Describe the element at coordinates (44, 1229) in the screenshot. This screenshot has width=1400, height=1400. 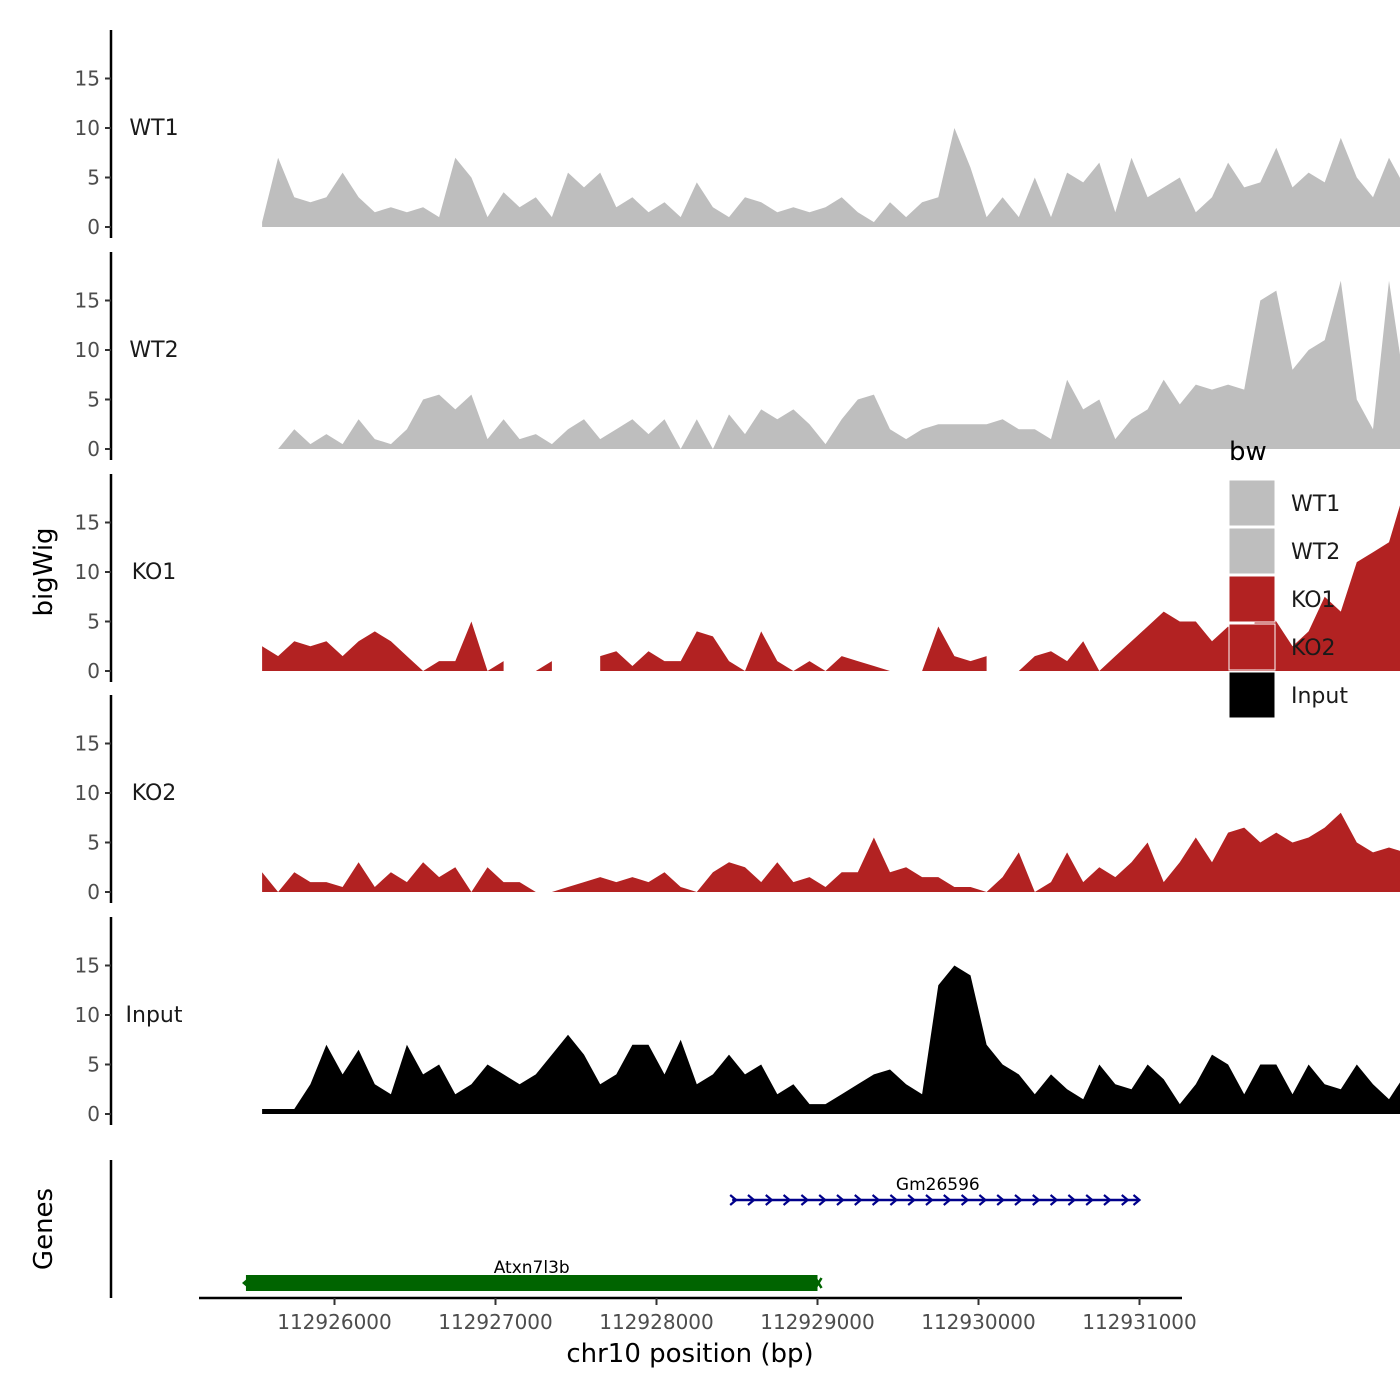
I see `genes-axis-title: Genes` at that location.